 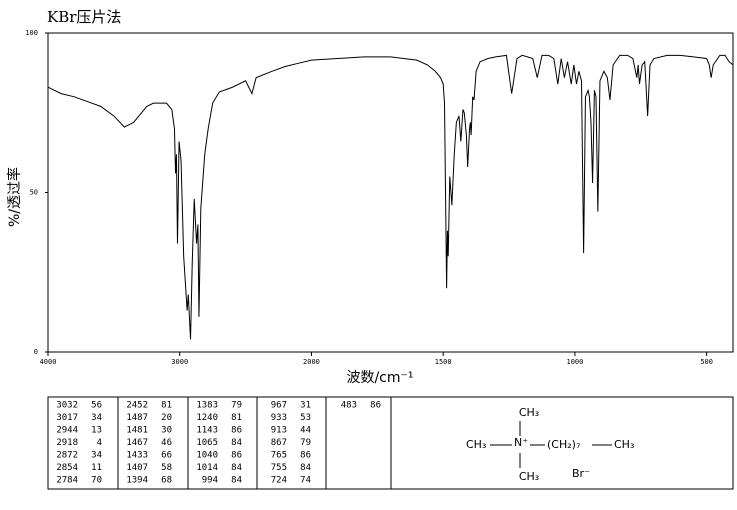 What do you see at coordinates (279, 481) in the screenshot?
I see `peak-wavenumber: 724` at bounding box center [279, 481].